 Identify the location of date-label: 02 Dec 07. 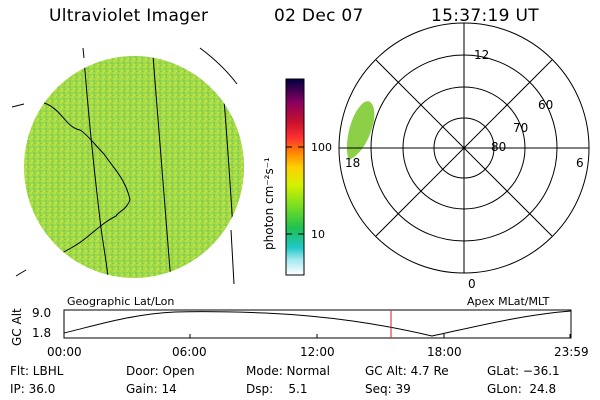
(319, 16).